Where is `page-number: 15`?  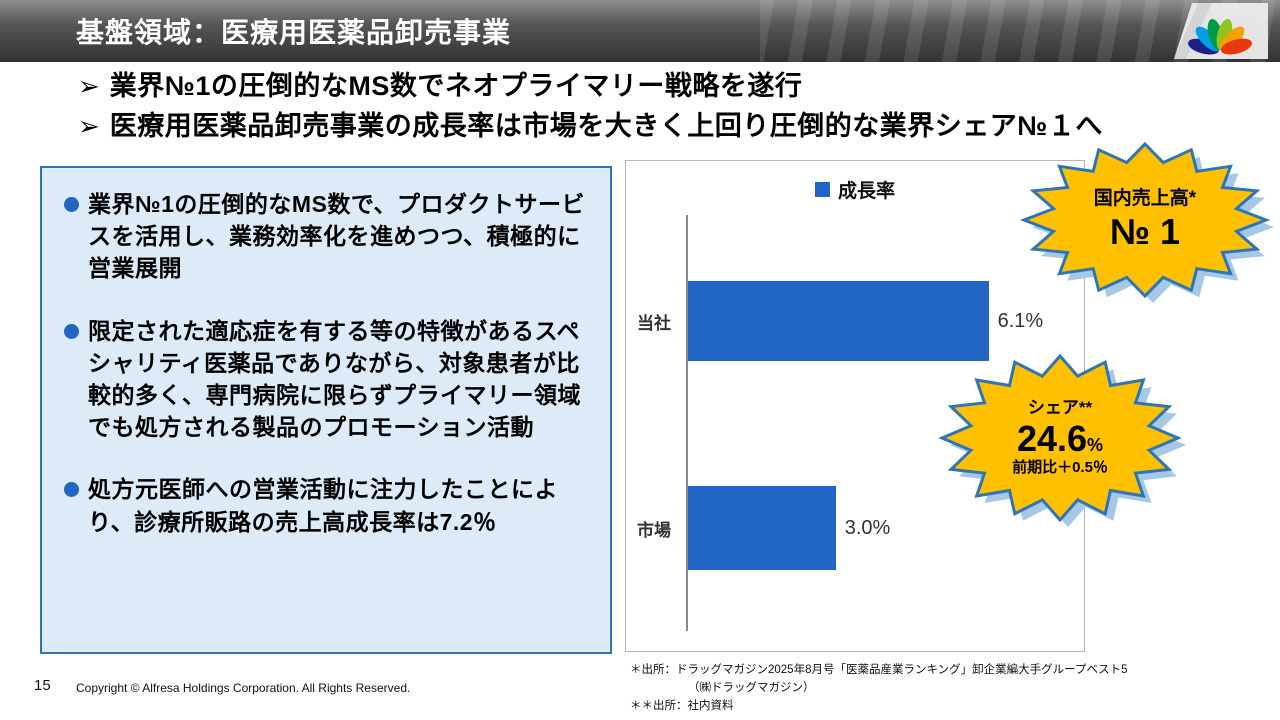 page-number: 15 is located at coordinates (42, 685).